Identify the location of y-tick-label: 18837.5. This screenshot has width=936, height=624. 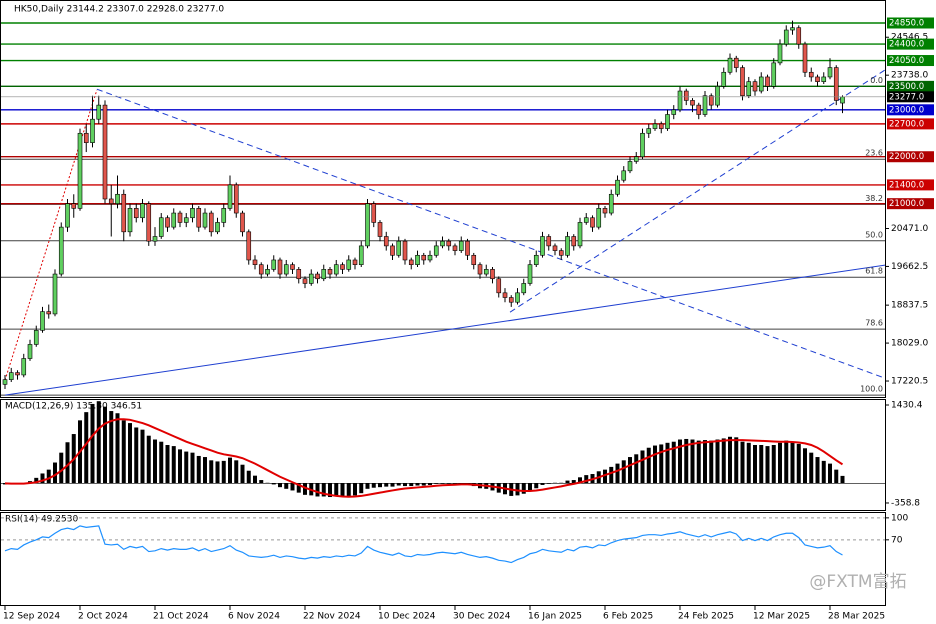
(909, 306).